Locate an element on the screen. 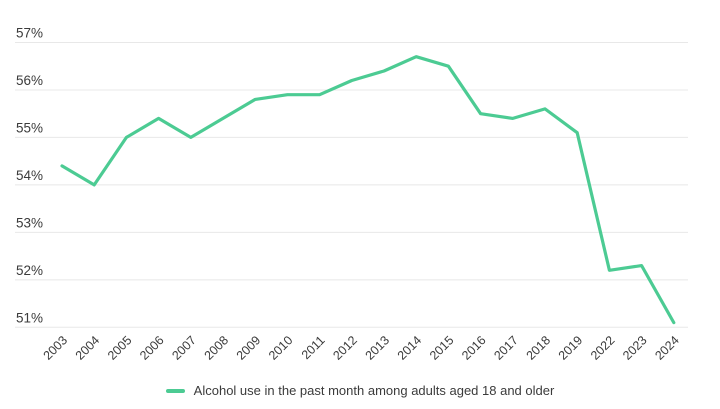 The width and height of the screenshot is (720, 409). x-axis-label: 2003 is located at coordinates (56, 348).